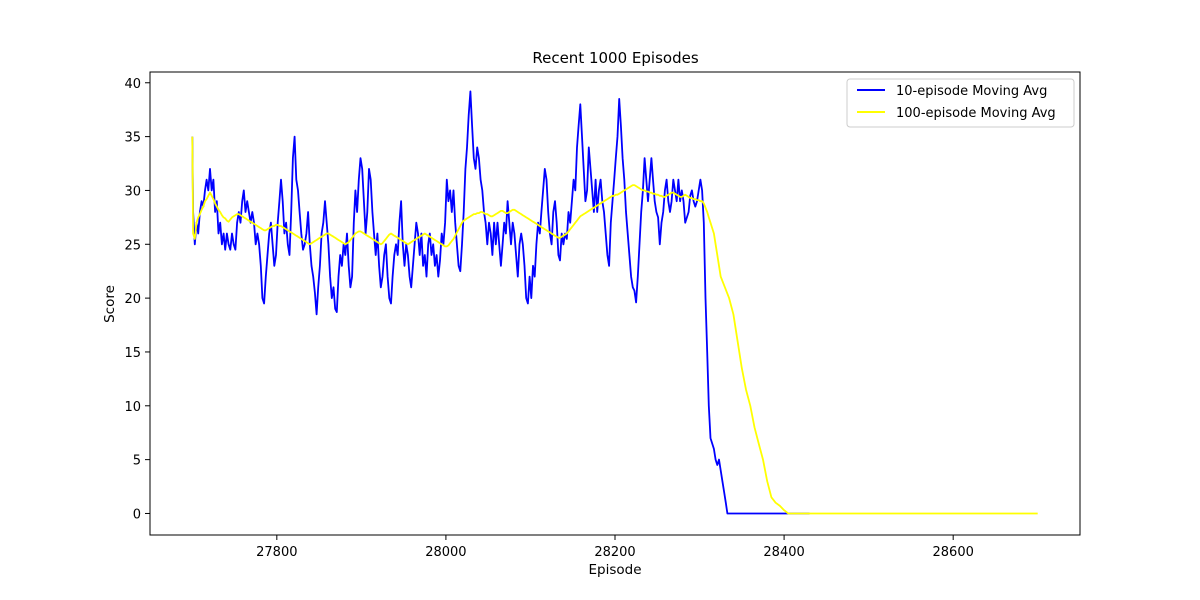  What do you see at coordinates (953, 552) in the screenshot?
I see `x-tick-label: 28600` at bounding box center [953, 552].